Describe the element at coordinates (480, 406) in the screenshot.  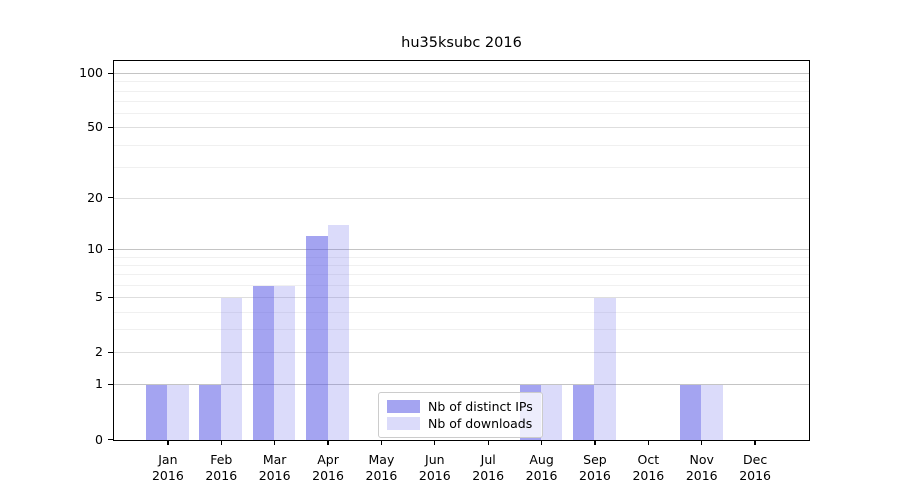
I see `legend-label: Nb of distinct IPs` at that location.